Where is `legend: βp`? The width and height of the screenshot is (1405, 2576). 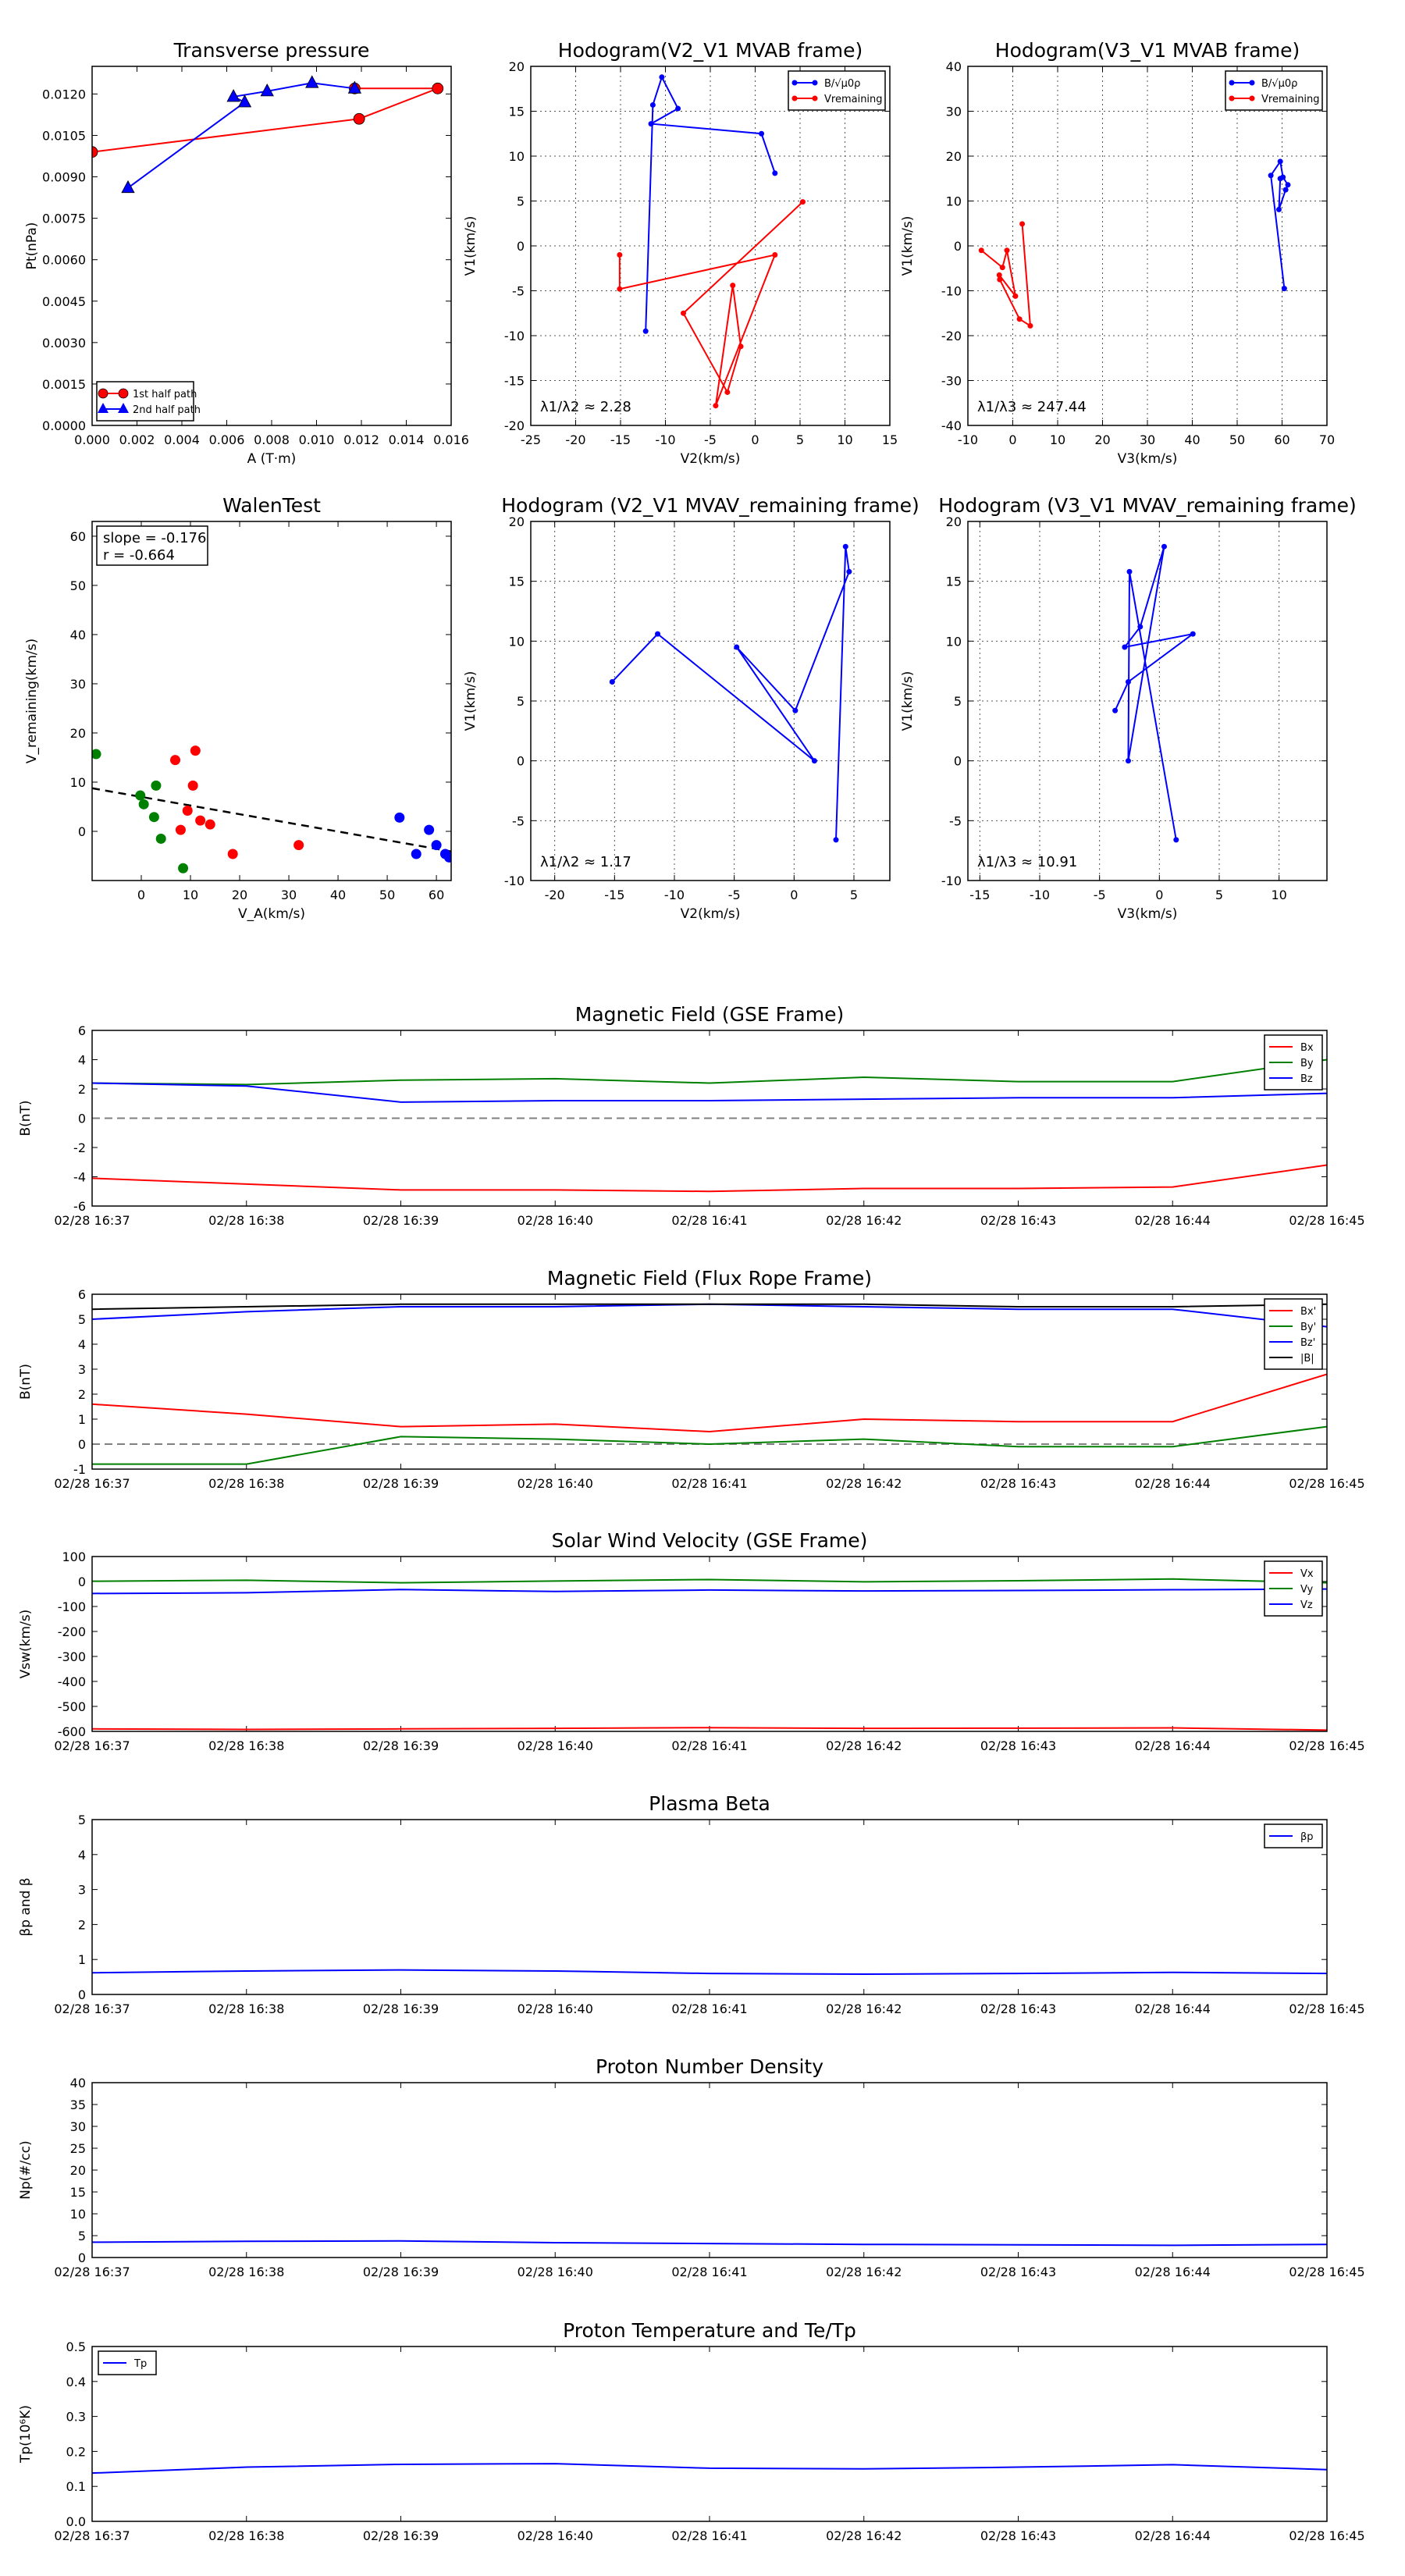 legend: βp is located at coordinates (1293, 1836).